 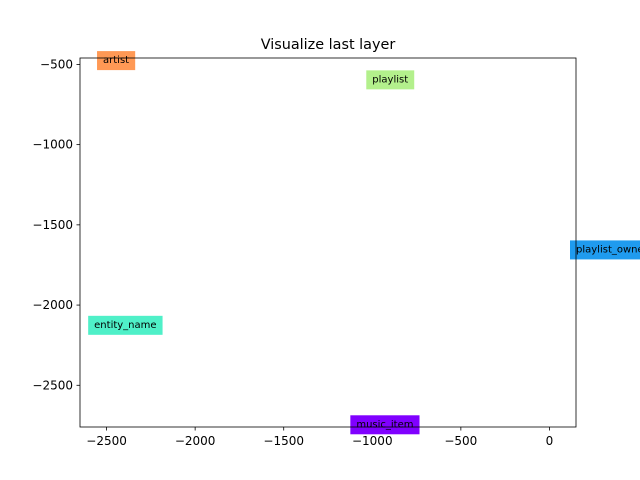 I want to click on point-music-item: music_item, so click(x=385, y=425).